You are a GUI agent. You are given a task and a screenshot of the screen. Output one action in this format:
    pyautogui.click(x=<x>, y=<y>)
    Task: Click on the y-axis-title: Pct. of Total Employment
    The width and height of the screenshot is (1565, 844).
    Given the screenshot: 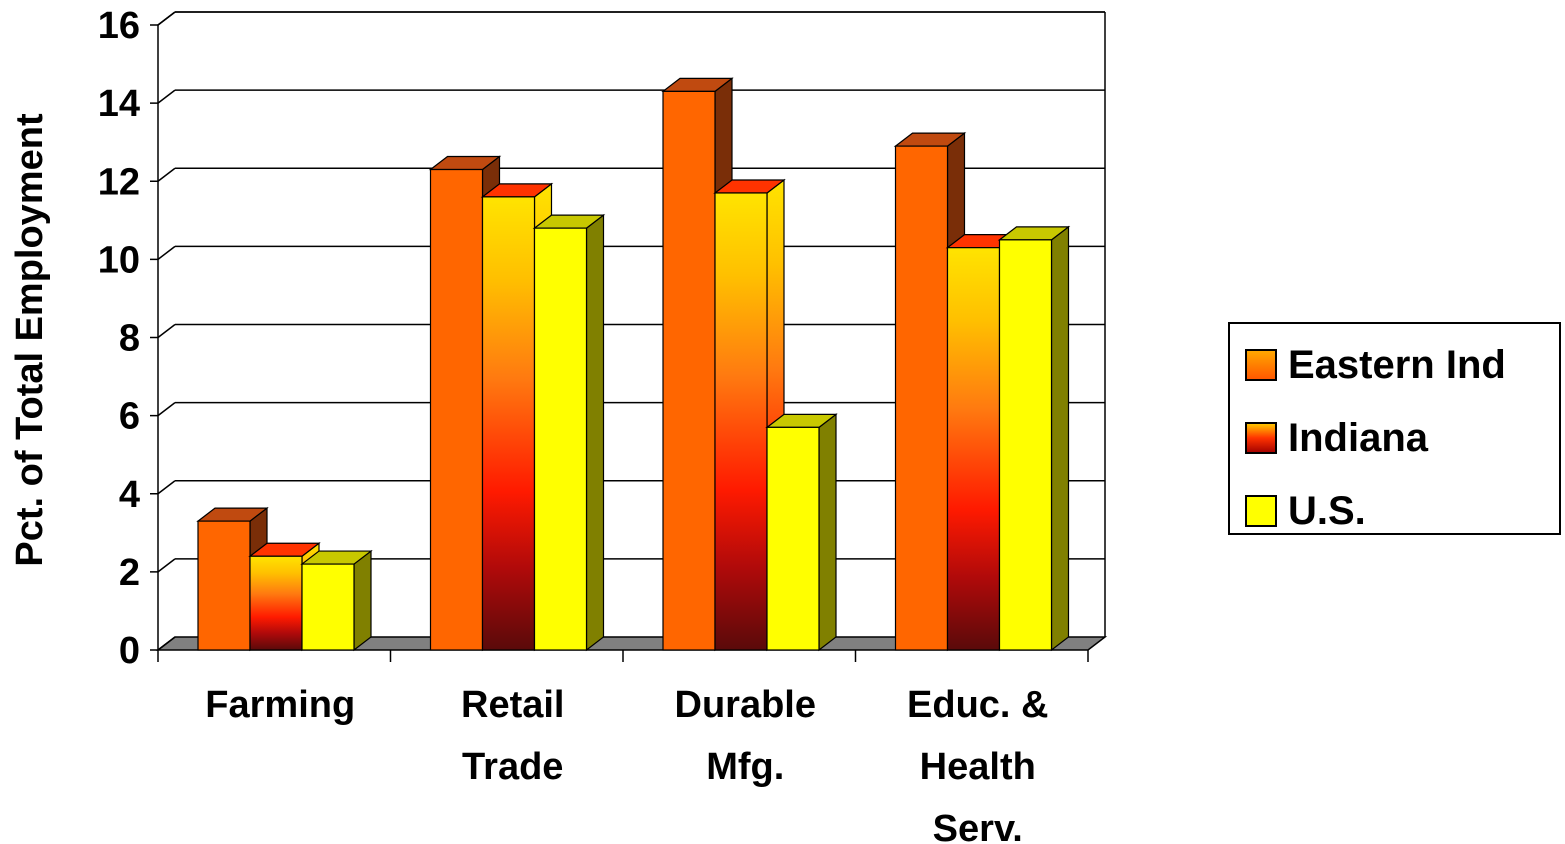 What is the action you would take?
    pyautogui.click(x=30, y=340)
    